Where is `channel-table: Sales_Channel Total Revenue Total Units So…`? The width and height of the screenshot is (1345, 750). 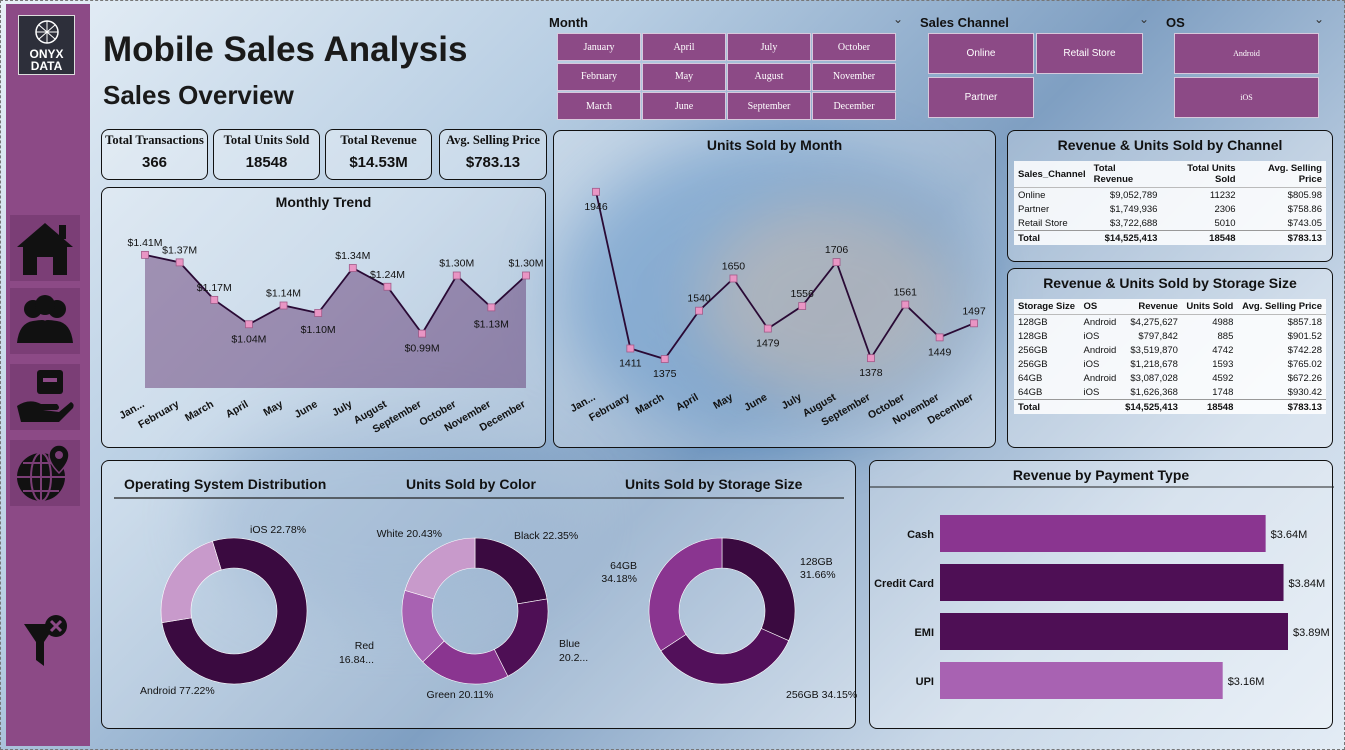 channel-table: Sales_Channel Total Revenue Total Units So… is located at coordinates (1170, 203).